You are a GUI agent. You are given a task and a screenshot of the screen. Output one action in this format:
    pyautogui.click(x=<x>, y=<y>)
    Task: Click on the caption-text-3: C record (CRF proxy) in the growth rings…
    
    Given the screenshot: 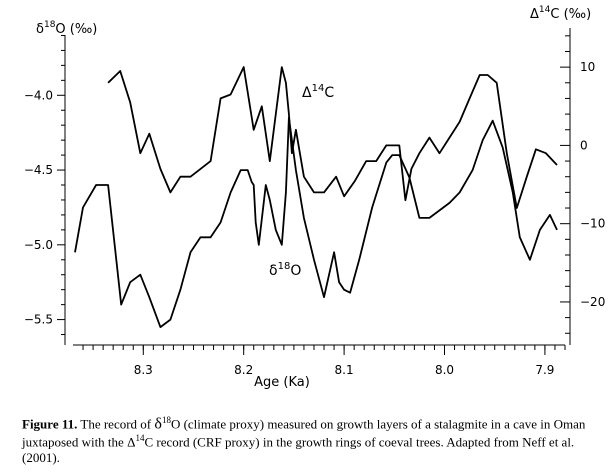 What is the action you would take?
    pyautogui.click(x=298, y=449)
    